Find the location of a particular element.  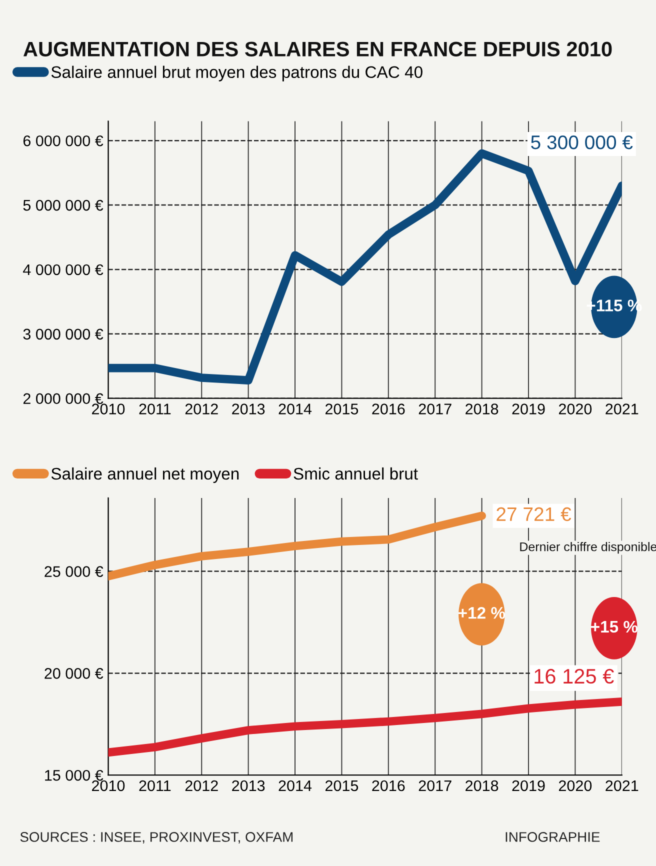

annotation: +12 % is located at coordinates (482, 613).